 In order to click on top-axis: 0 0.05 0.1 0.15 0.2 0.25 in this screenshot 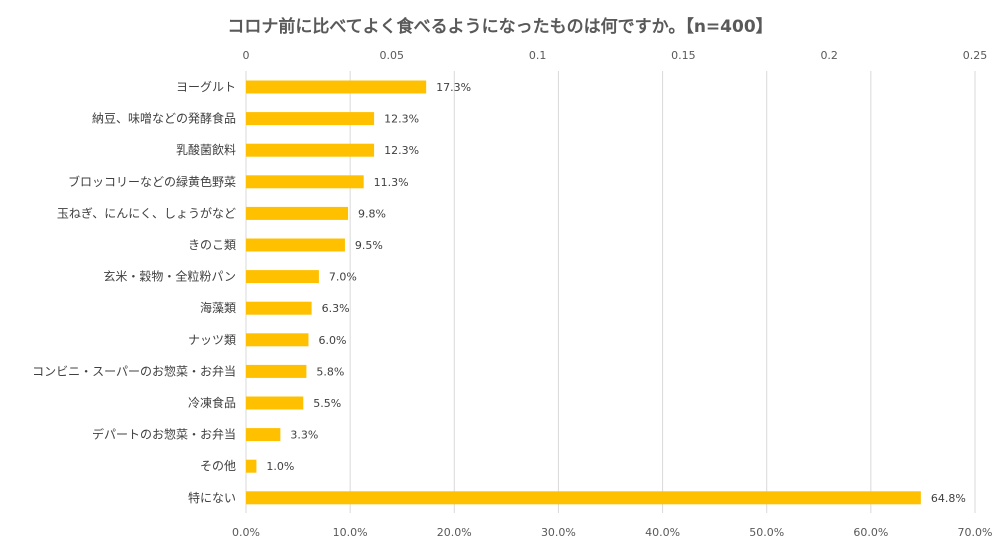, I will do `click(615, 55)`.